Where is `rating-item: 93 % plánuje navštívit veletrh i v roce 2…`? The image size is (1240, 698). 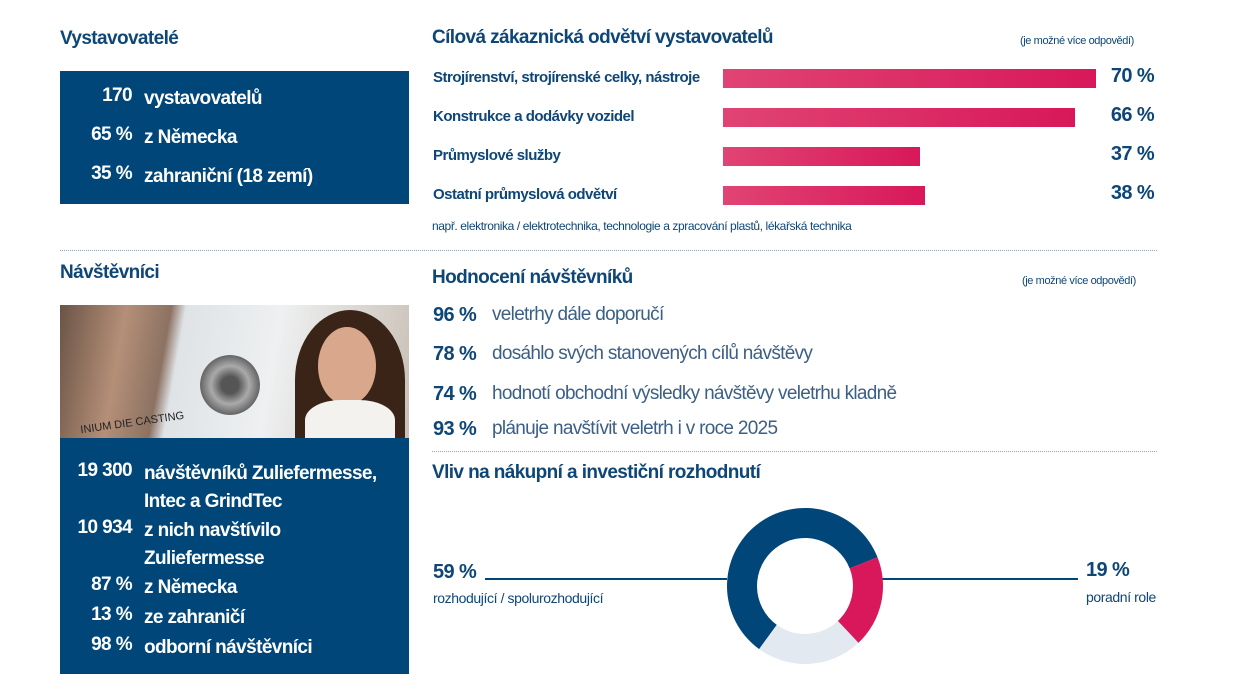 rating-item: 93 % plánuje navštívit veletrh i v roce 2… is located at coordinates (605, 429).